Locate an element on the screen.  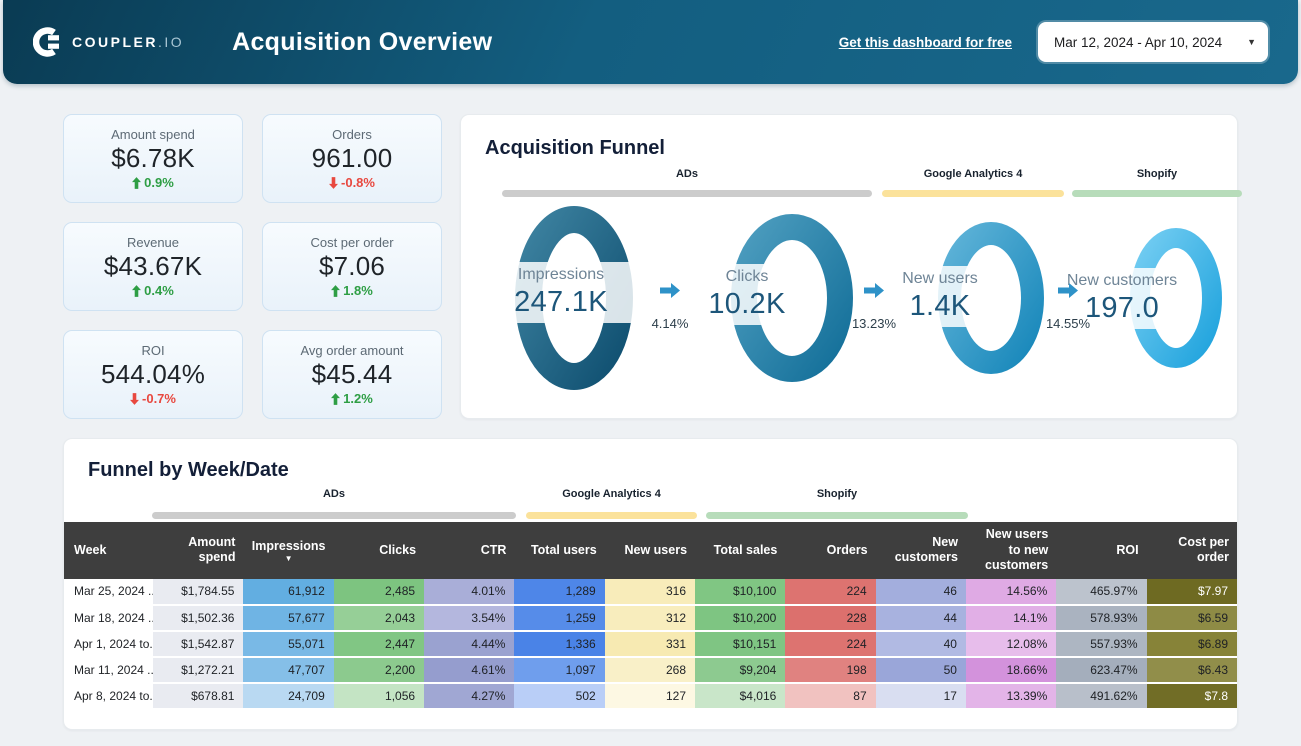
arrow-down-icon is located at coordinates (135, 398).